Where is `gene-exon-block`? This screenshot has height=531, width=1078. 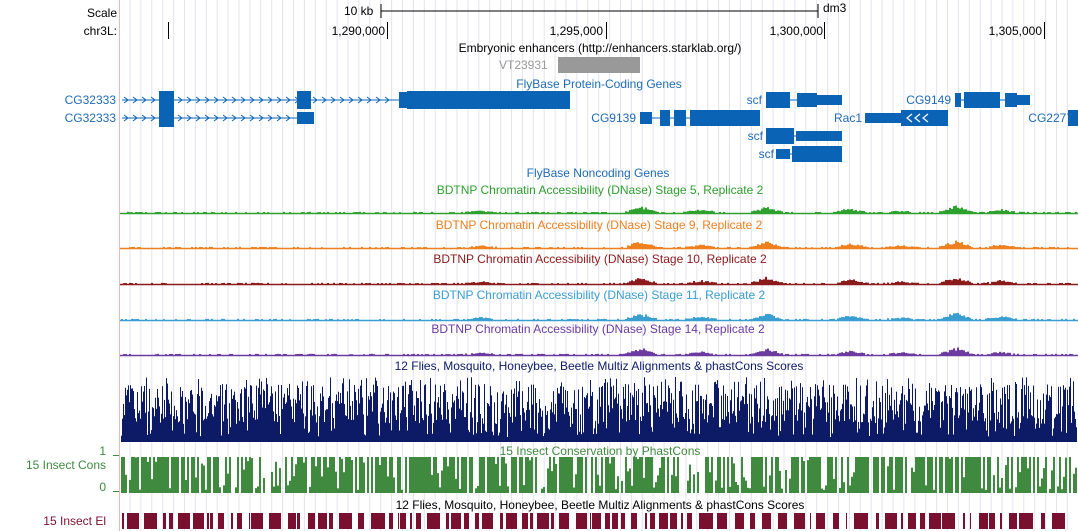 gene-exon-block is located at coordinates (778, 100).